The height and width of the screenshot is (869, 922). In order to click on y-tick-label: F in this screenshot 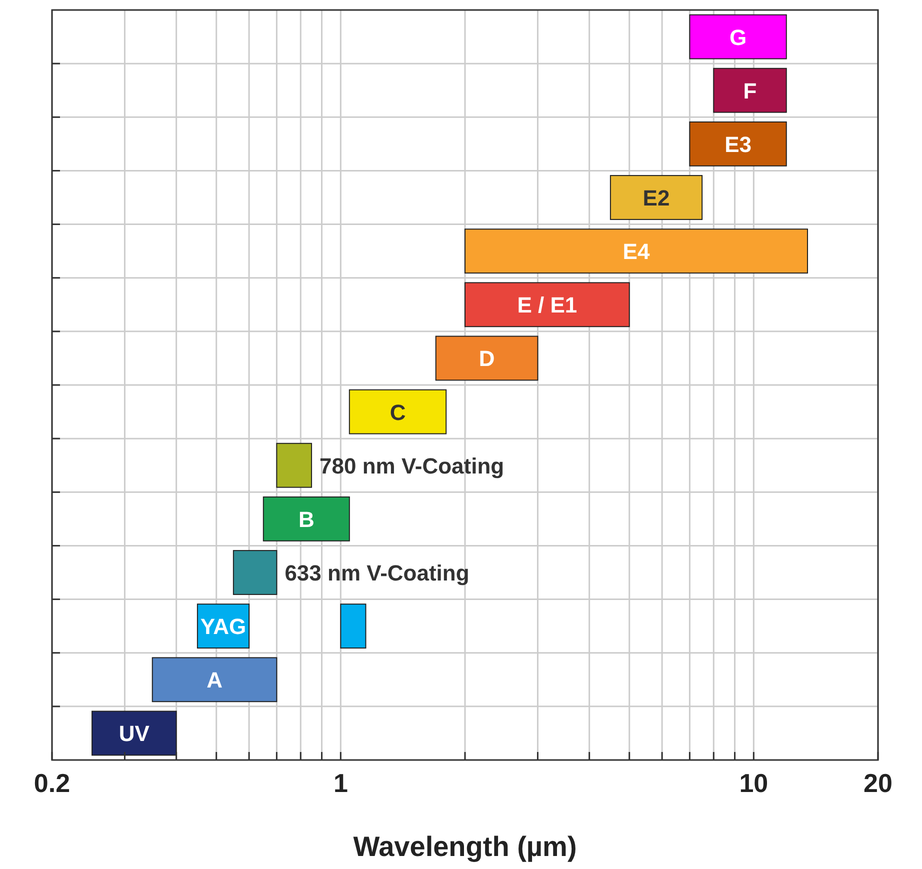, I will do `click(750, 91)`.